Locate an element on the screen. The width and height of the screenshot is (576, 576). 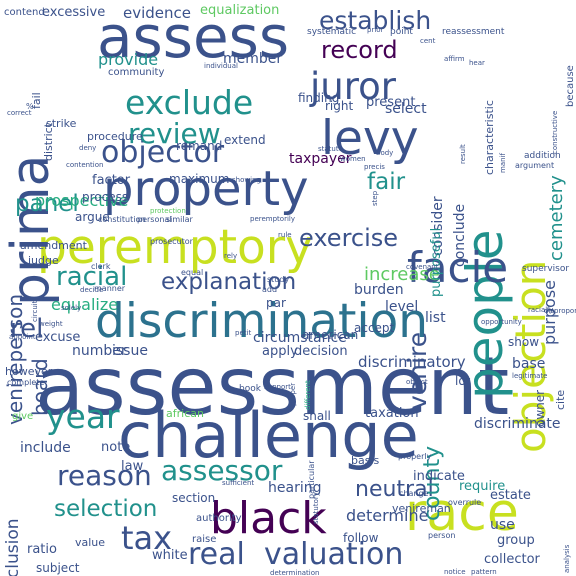
cloud-word: argument is located at coordinates (535, 165).